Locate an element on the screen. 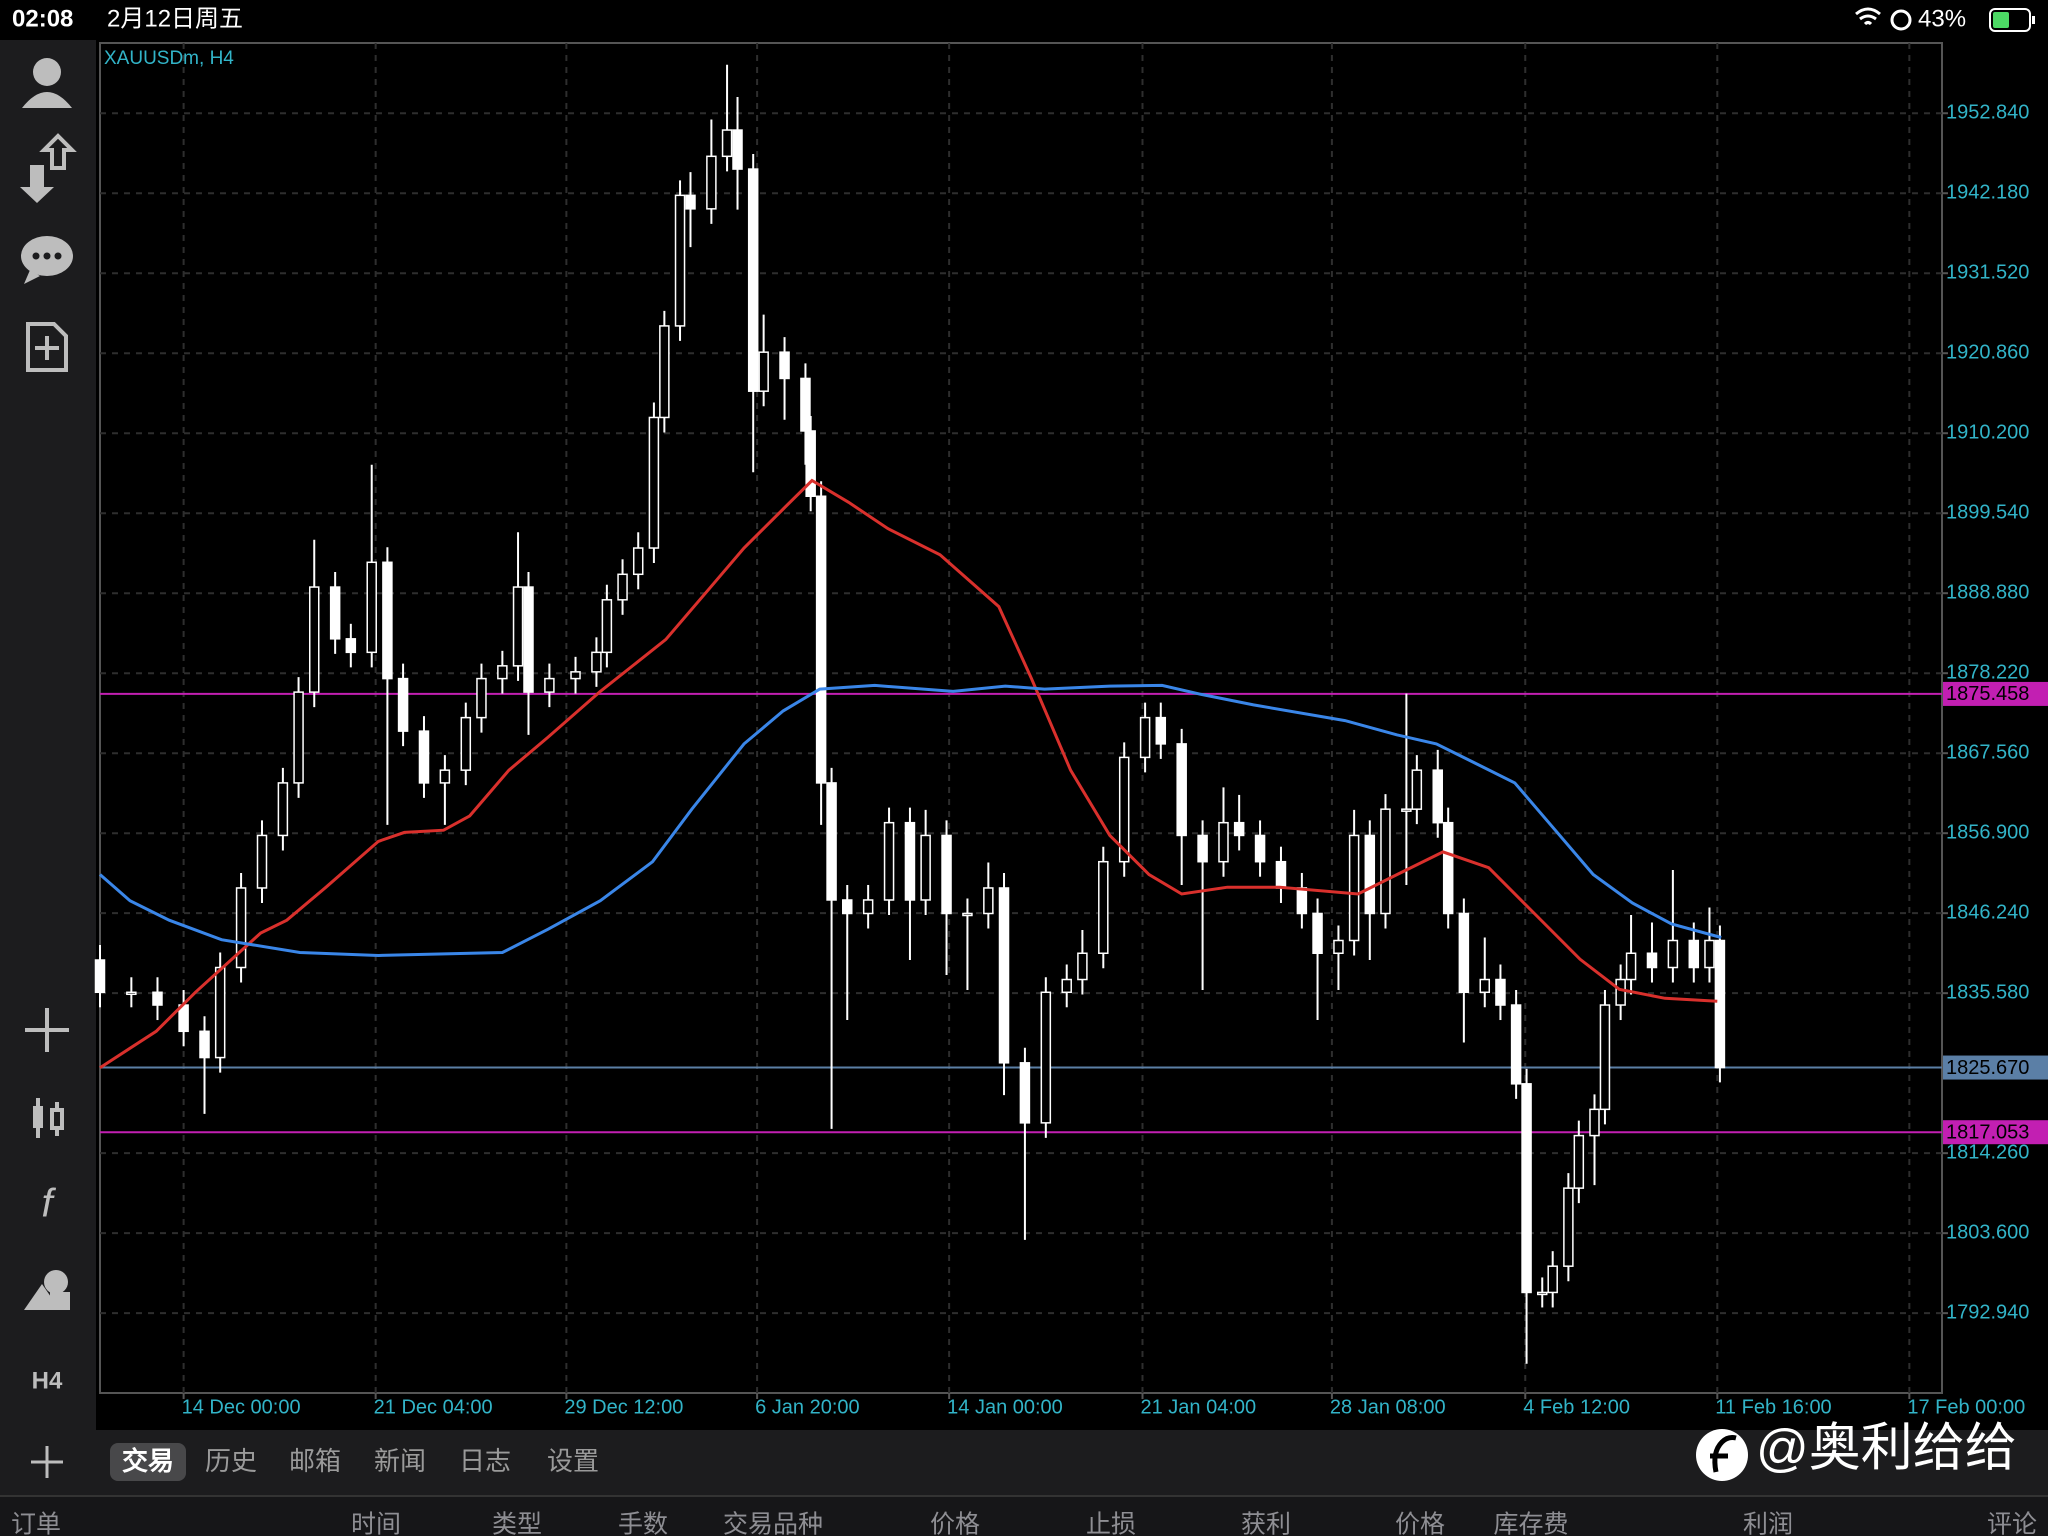 The width and height of the screenshot is (2048, 1536). y-tick-label: 1910.200 is located at coordinates (1987, 432).